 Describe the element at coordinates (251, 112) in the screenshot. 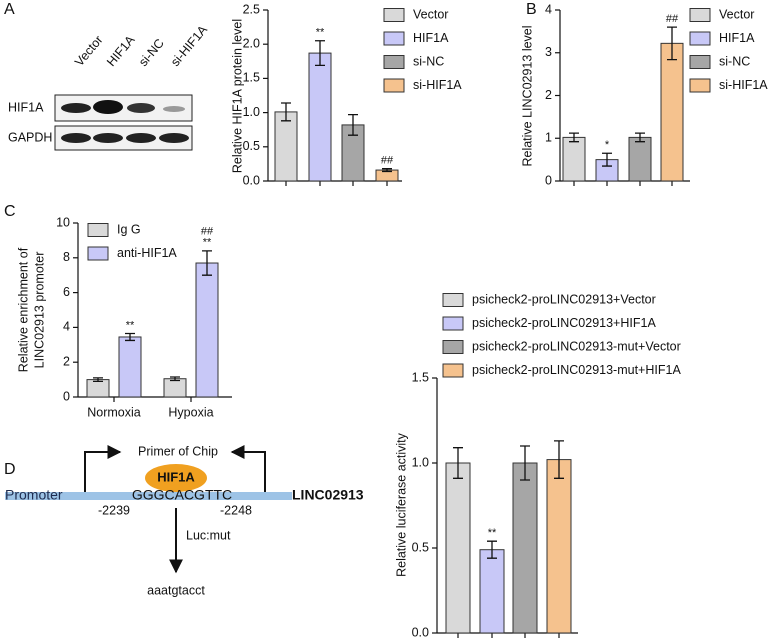

I see `y-tick-label: 1.0` at that location.